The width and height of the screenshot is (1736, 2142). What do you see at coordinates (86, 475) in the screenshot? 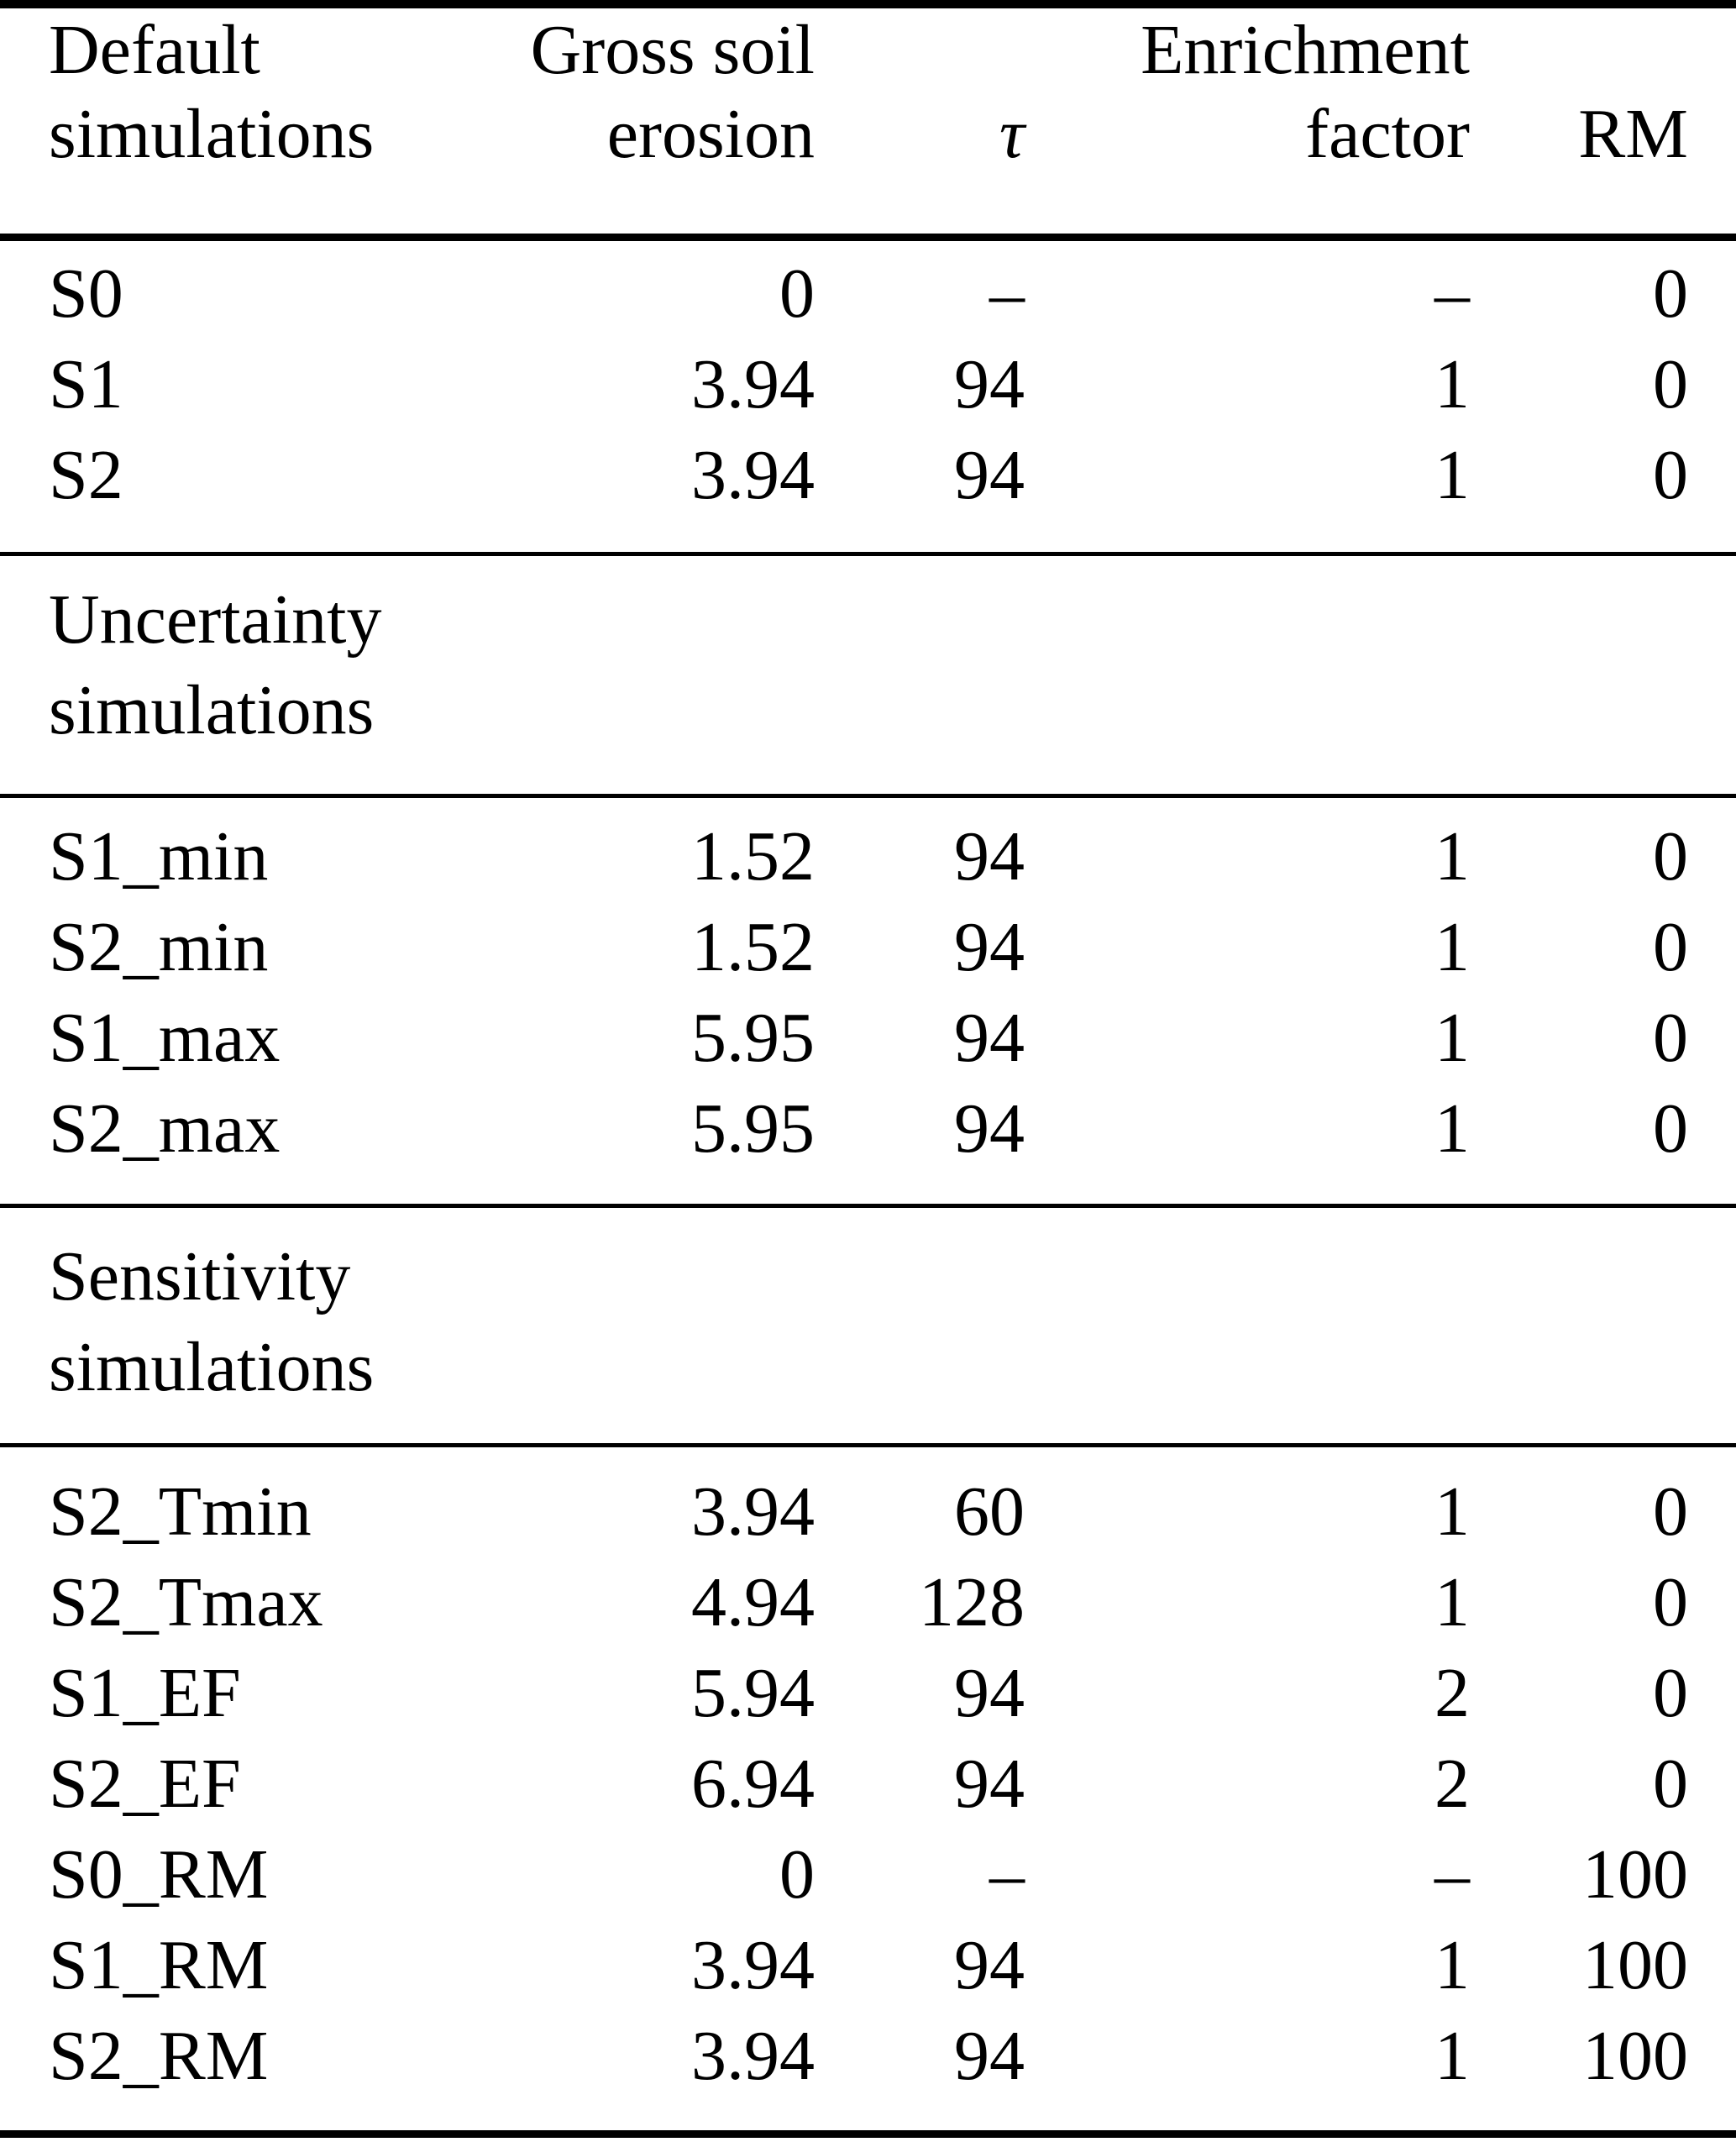
I see `row-label: S2` at bounding box center [86, 475].